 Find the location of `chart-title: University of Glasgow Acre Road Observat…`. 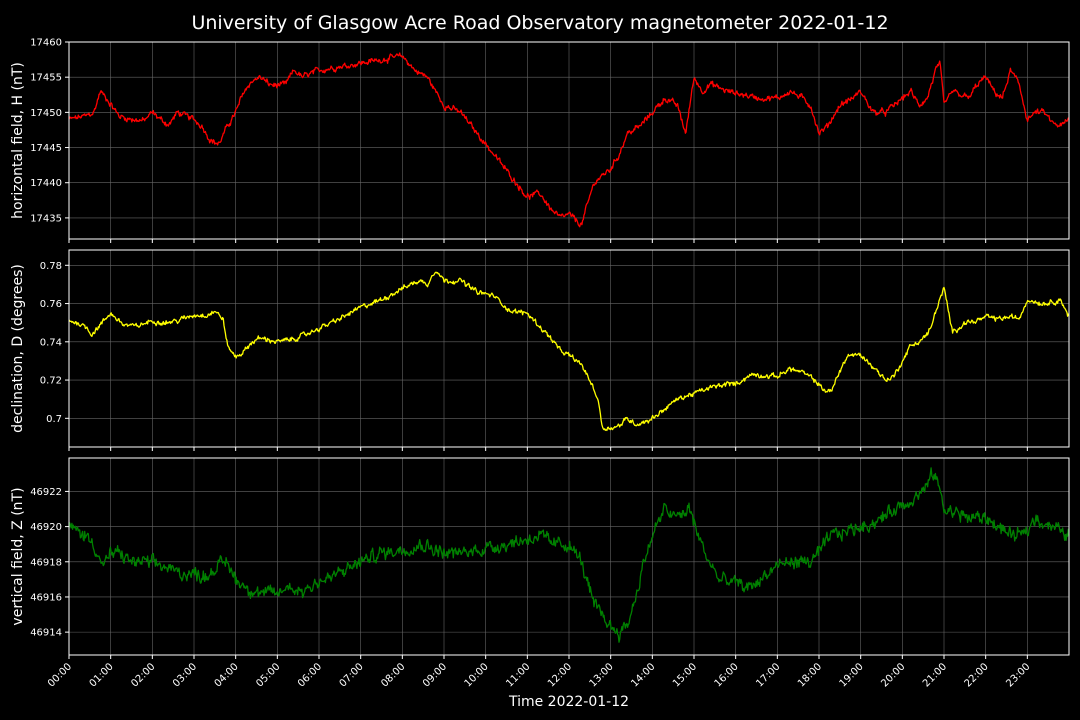

chart-title: University of Glasgow Acre Road Observat… is located at coordinates (539, 23).